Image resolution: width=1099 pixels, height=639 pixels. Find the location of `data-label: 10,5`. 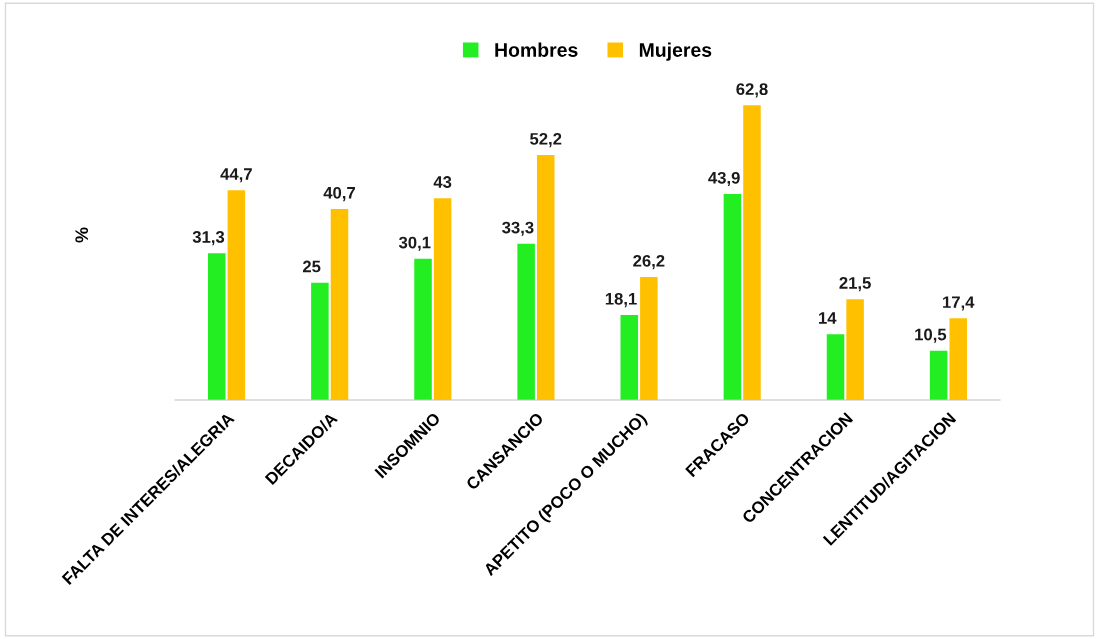

data-label: 10,5 is located at coordinates (931, 335).